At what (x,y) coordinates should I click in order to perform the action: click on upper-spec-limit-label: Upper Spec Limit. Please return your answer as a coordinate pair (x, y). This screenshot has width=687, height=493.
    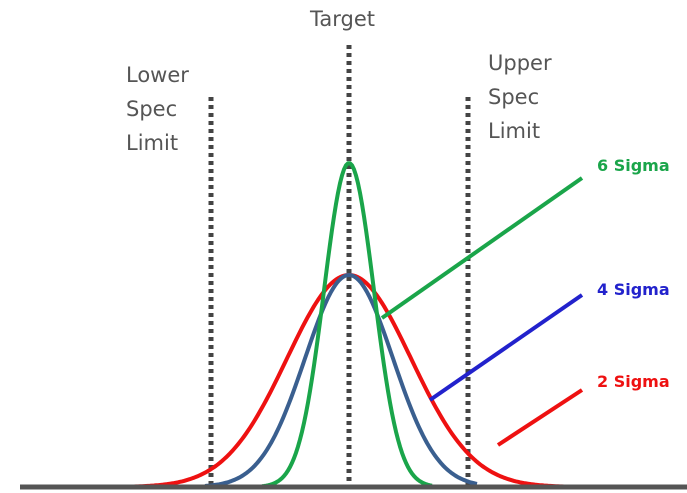
    Looking at the image, I should click on (520, 97).